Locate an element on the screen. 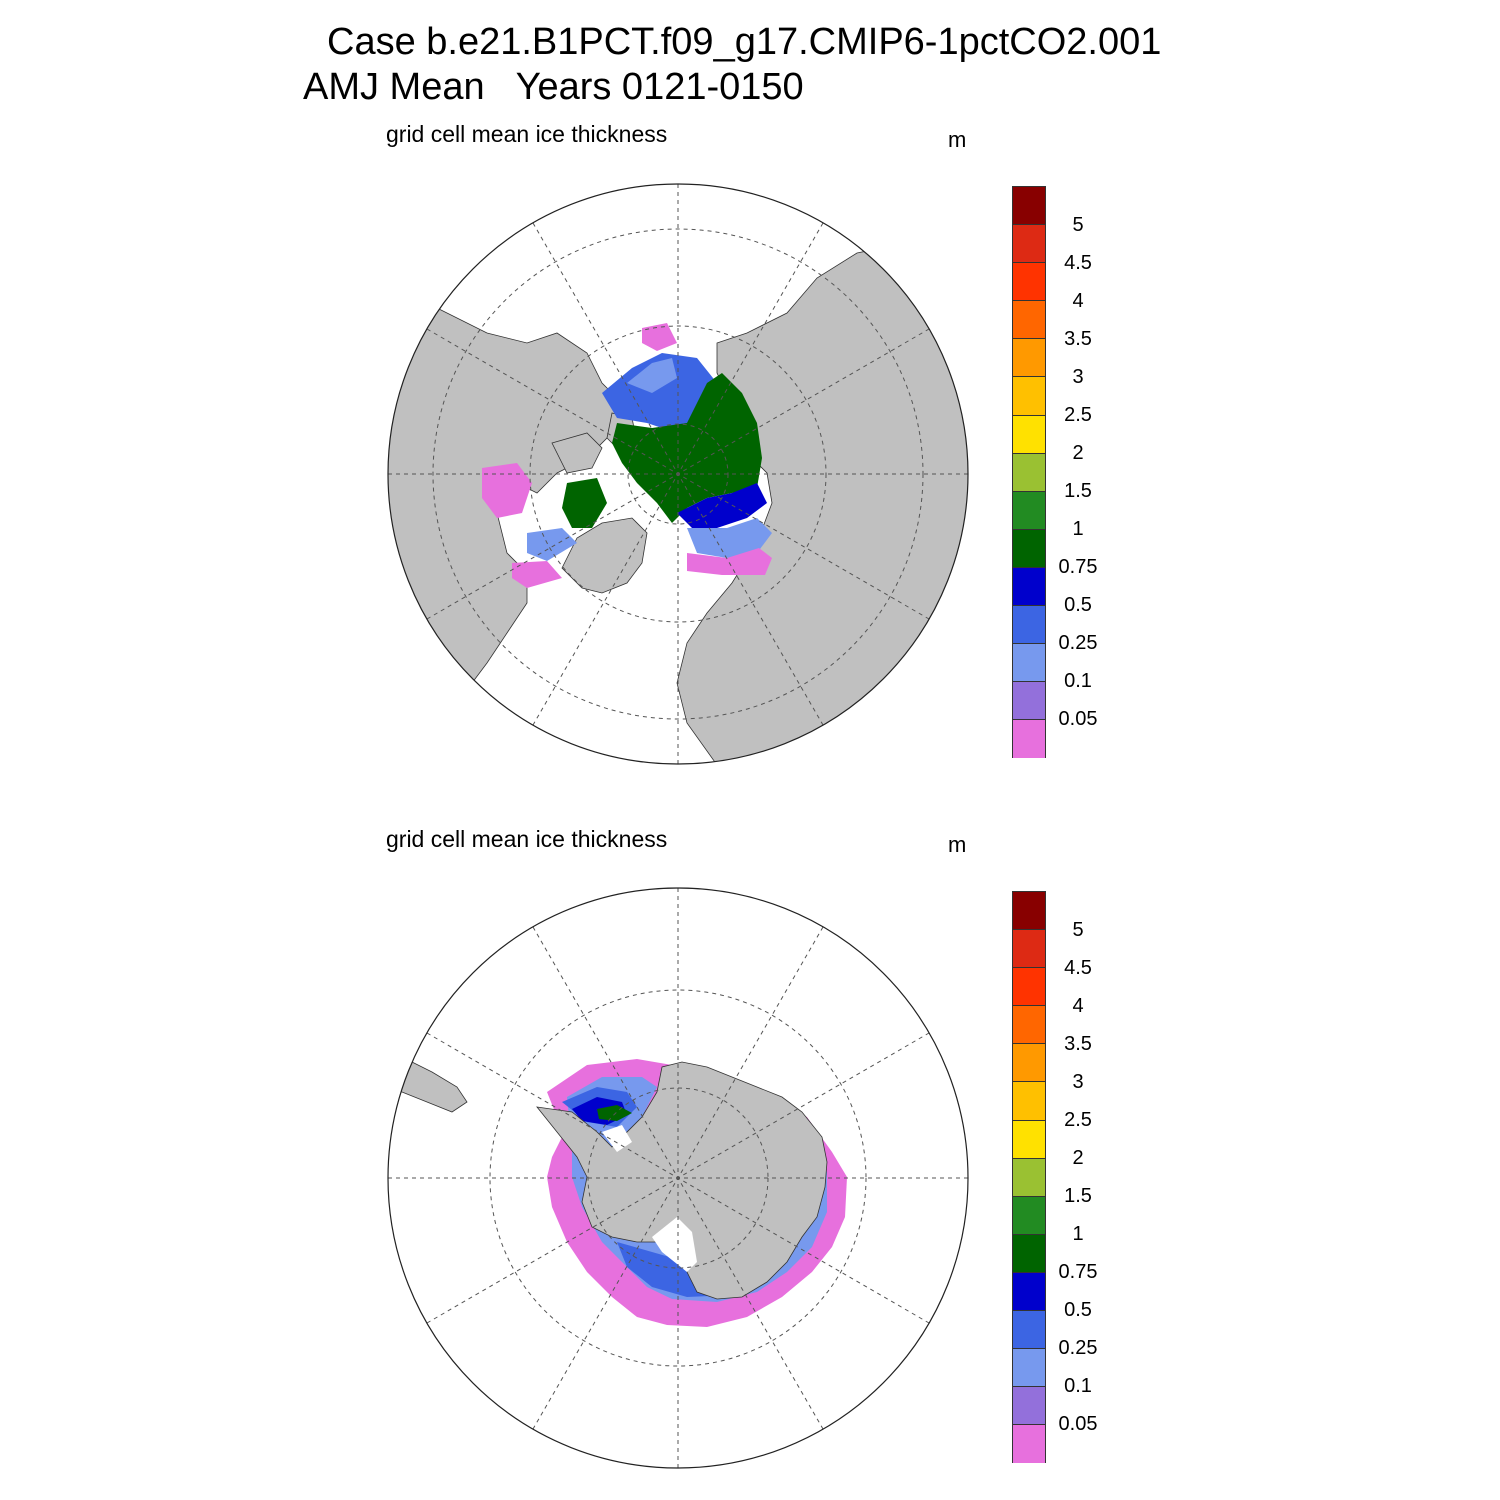  north-tick-label: 0.5 is located at coordinates (1078, 605).